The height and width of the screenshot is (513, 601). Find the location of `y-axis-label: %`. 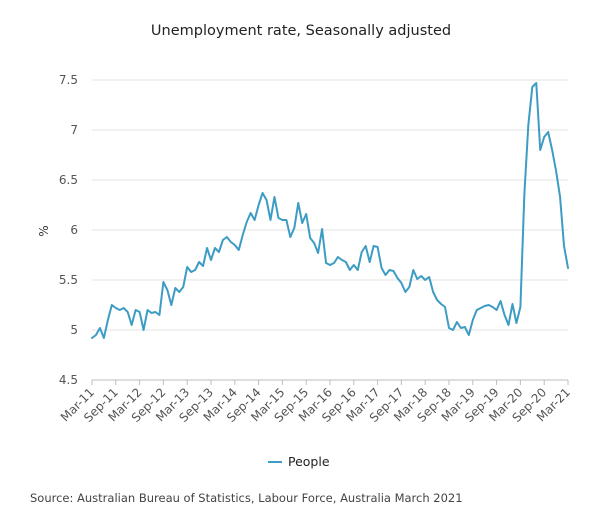

y-axis-label: % is located at coordinates (44, 230).